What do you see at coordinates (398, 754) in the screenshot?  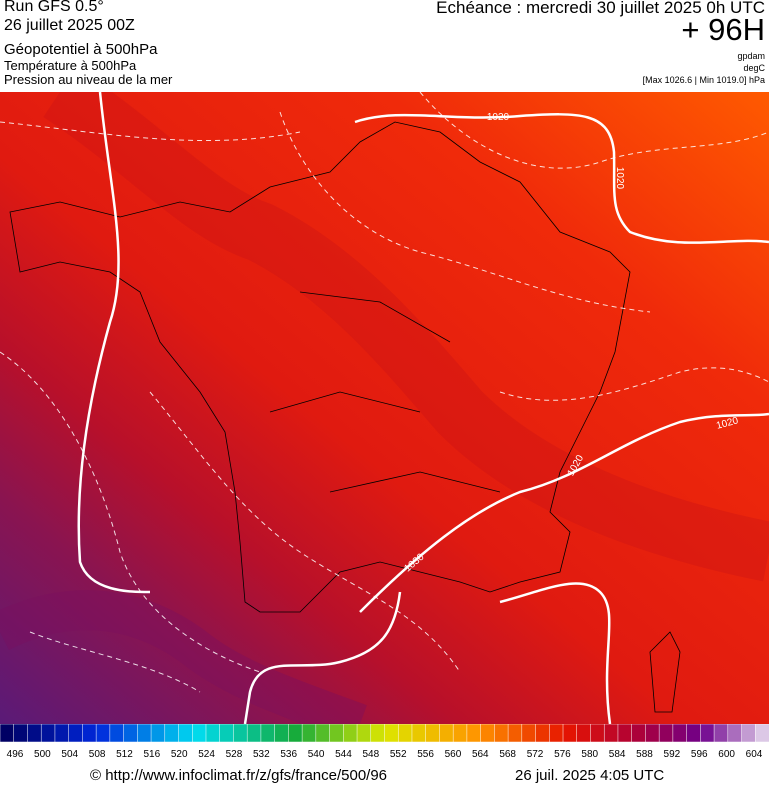 I see `colorbar-label: 552` at bounding box center [398, 754].